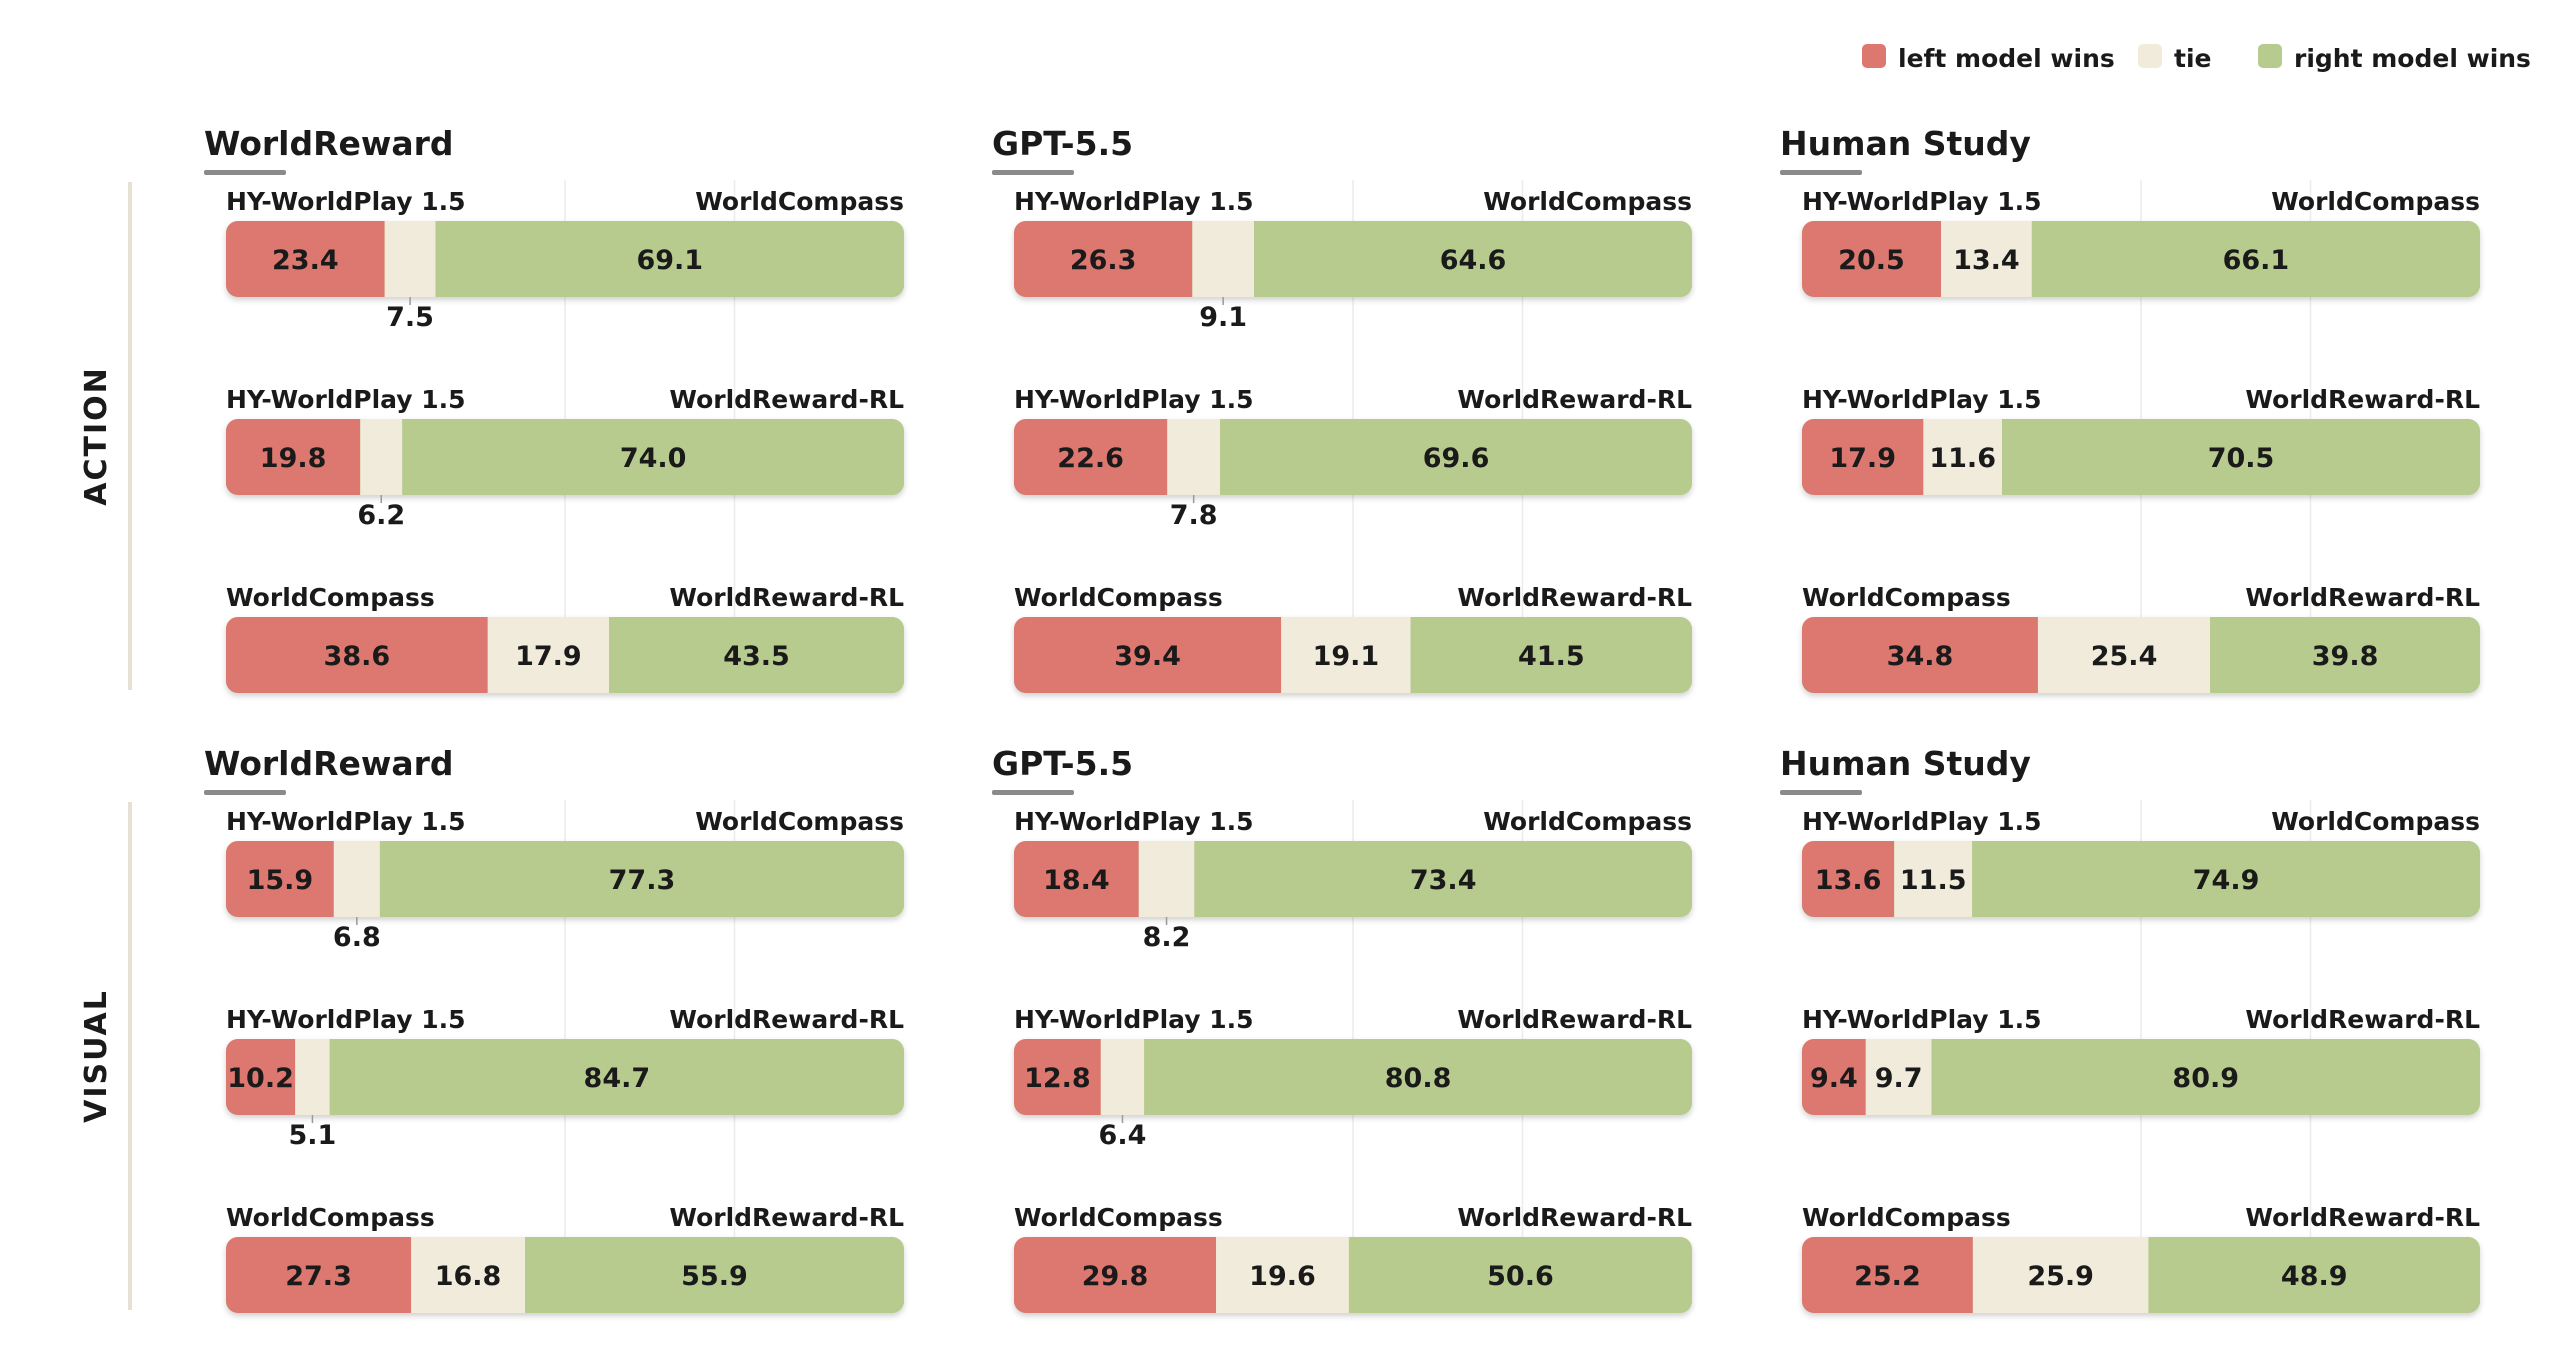 Image resolution: width=2550 pixels, height=1370 pixels. I want to click on tie-value: 25.4, so click(2124, 656).